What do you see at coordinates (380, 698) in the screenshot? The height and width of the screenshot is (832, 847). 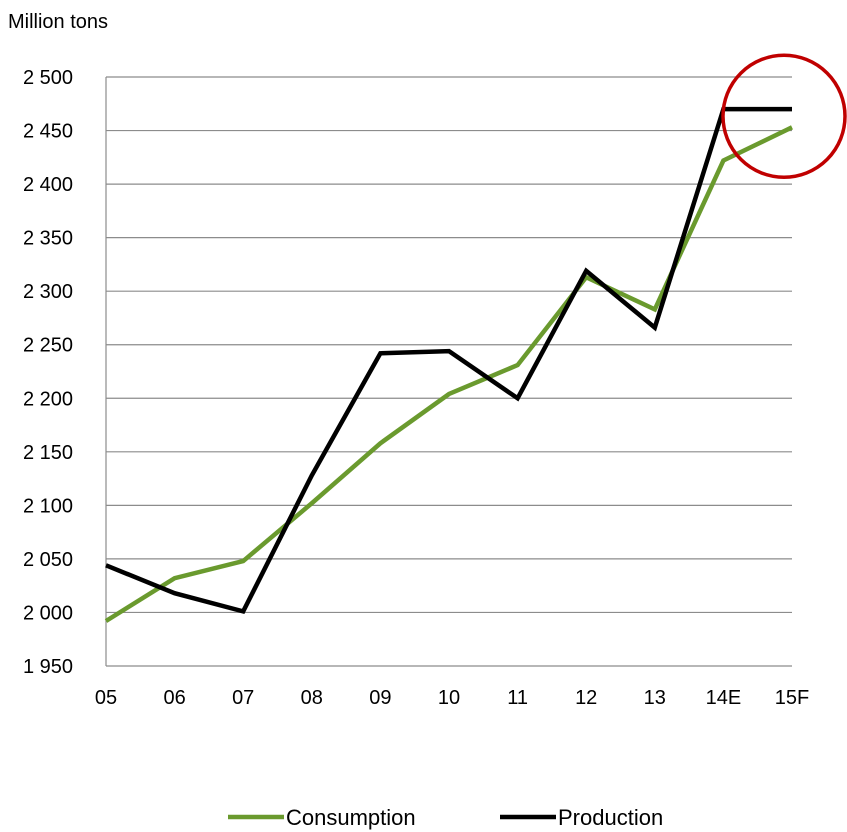 I see `x-tick-label: 09` at bounding box center [380, 698].